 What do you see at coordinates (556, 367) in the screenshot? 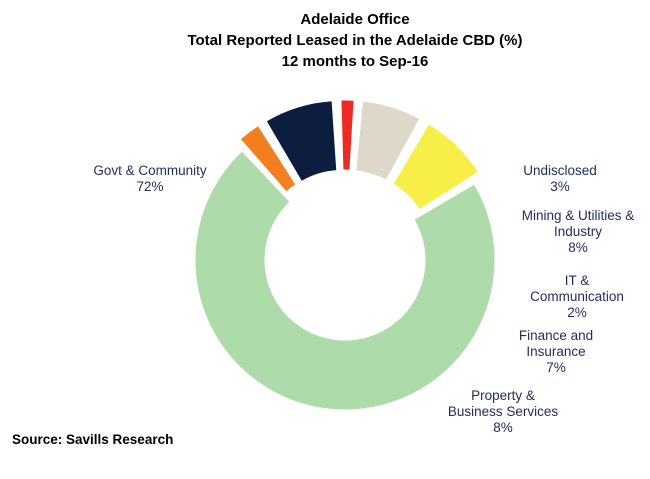
I see `slice-value-label: 7%` at bounding box center [556, 367].